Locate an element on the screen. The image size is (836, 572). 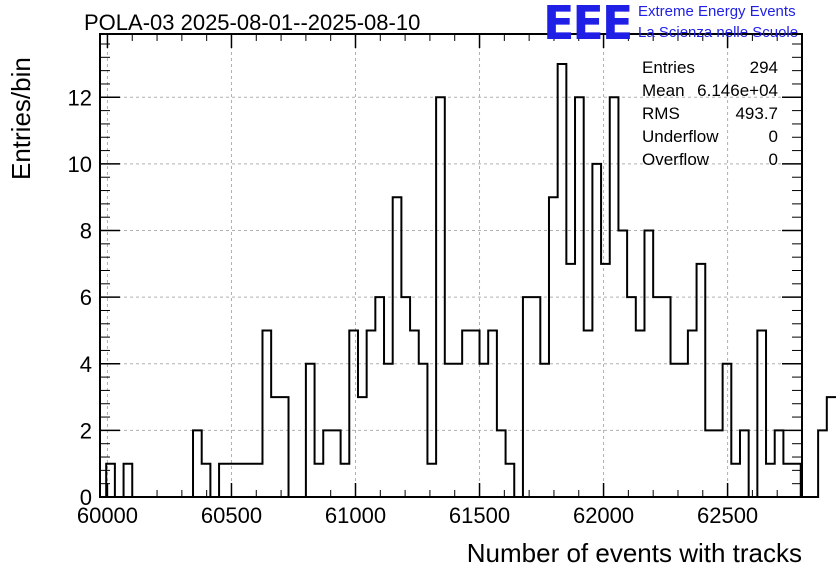
y-tick-label: 4 is located at coordinates (86, 364).